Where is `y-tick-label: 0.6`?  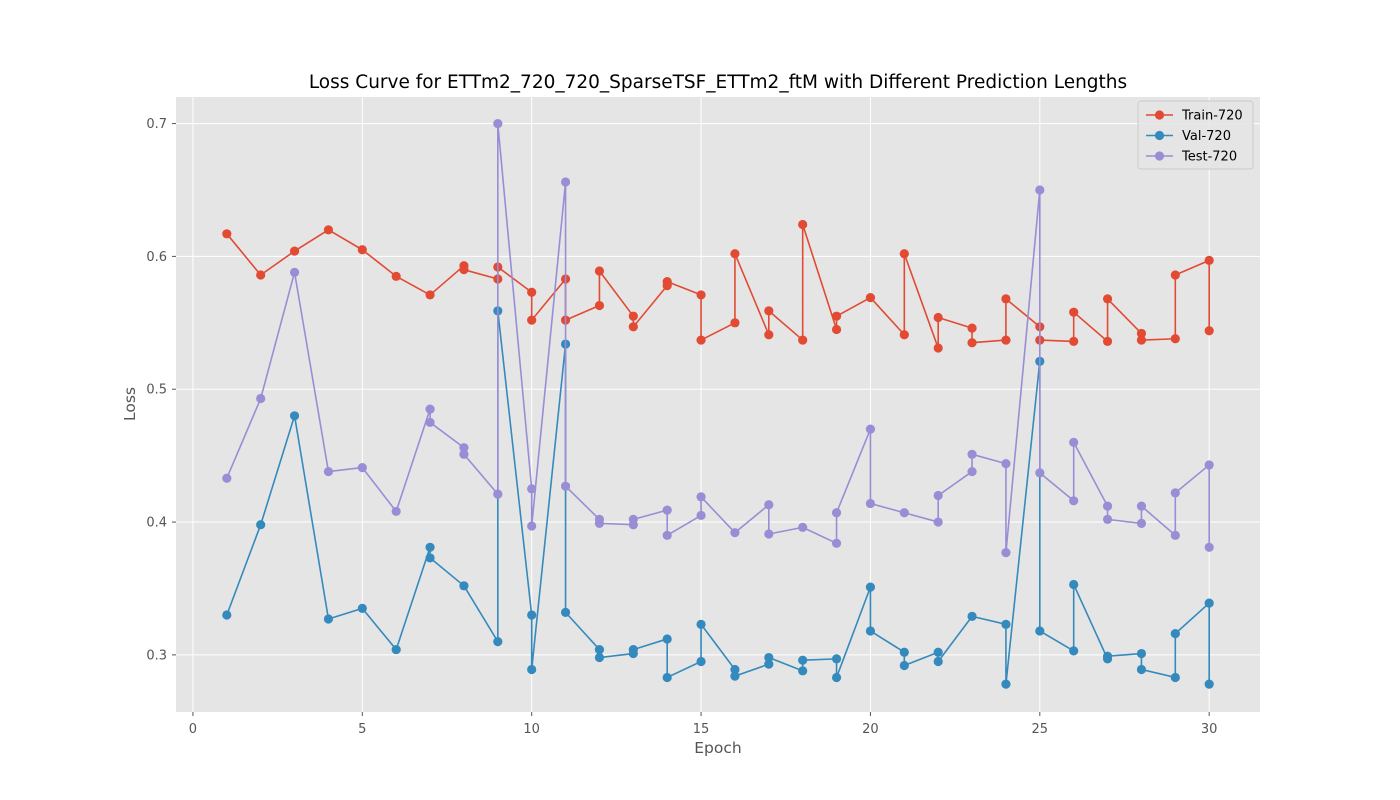
y-tick-label: 0.6 is located at coordinates (156, 257).